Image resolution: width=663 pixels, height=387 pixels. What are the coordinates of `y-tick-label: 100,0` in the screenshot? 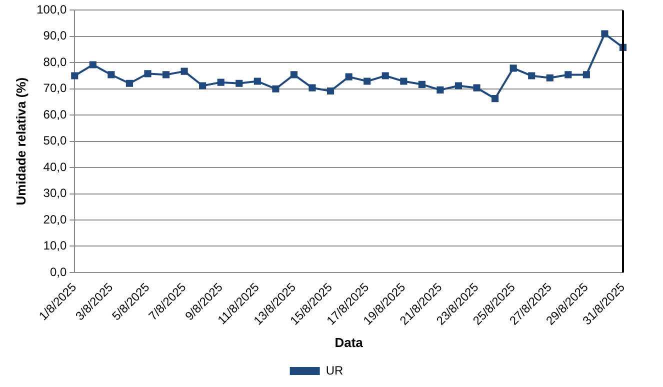 It's located at (51, 9).